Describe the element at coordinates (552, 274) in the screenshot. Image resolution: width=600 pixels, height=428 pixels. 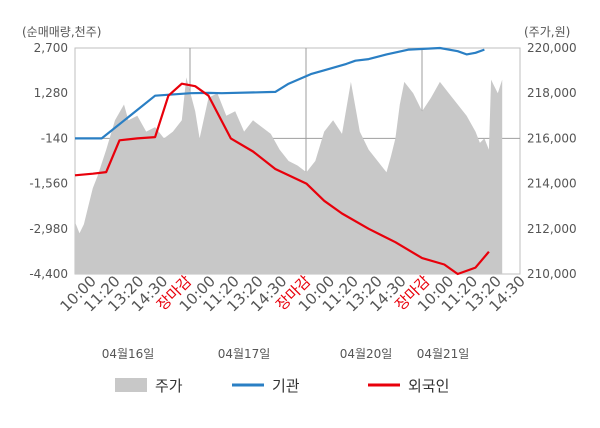
I see `right-tick-label: 210,000` at that location.